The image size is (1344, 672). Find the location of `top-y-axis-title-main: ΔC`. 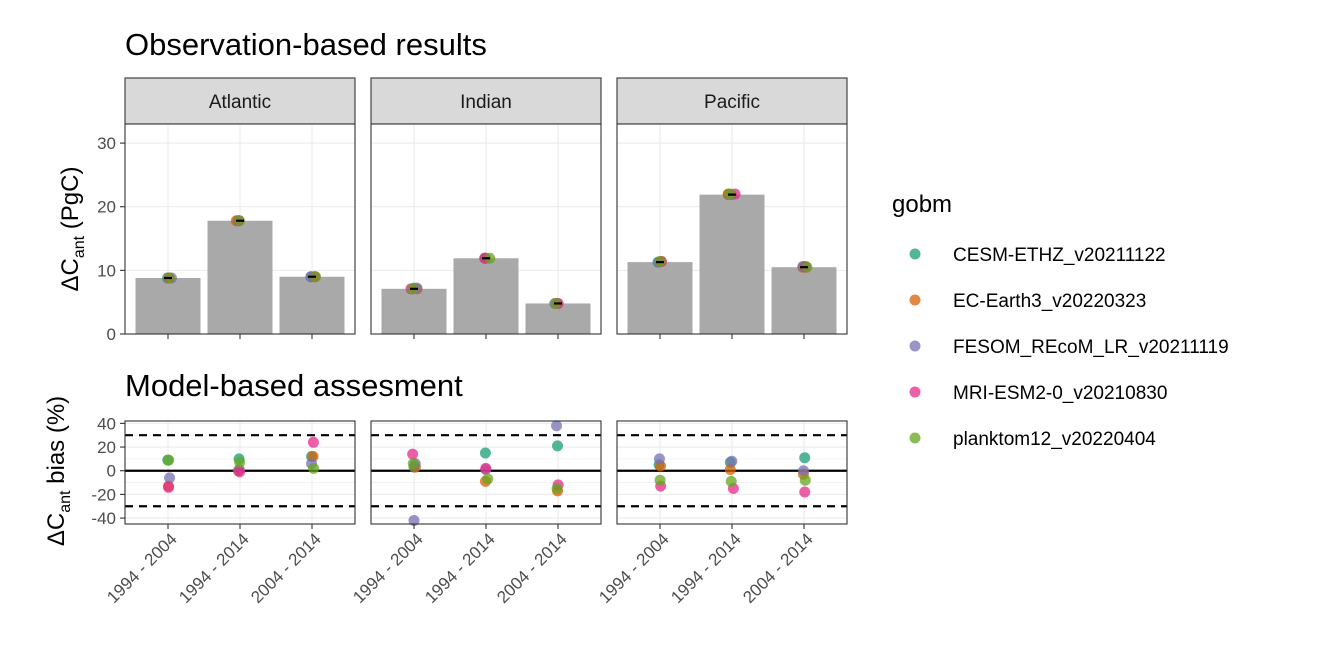

top-y-axis-title-main: ΔC is located at coordinates (70, 274).